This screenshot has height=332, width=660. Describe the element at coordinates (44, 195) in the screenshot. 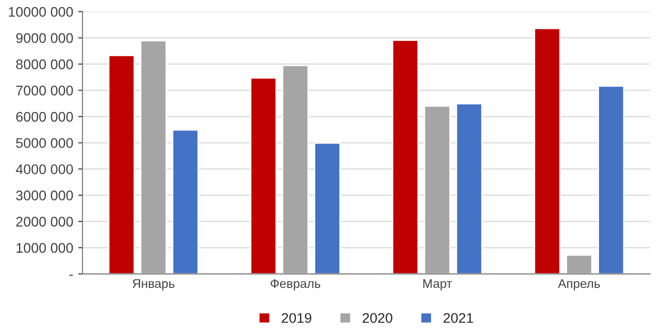

I see `y-tick-label: 3000 000` at that location.